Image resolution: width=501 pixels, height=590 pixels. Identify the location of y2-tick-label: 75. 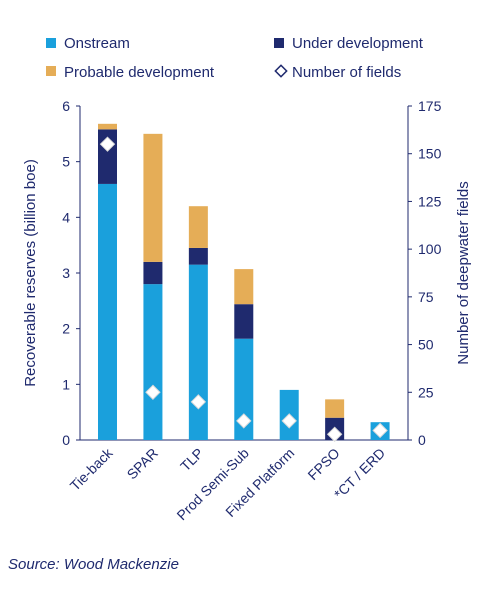
(426, 297).